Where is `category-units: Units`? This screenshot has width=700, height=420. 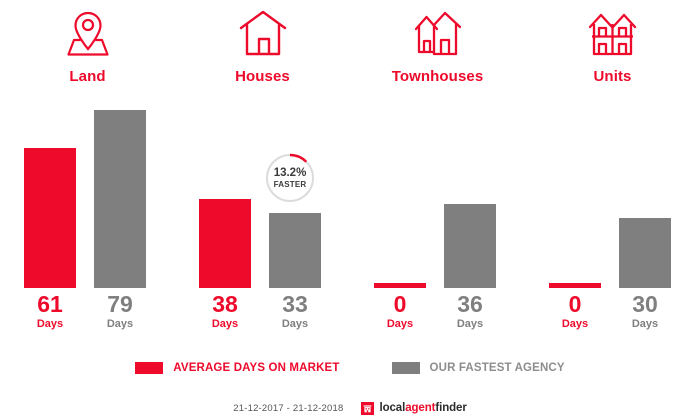
category-units: Units is located at coordinates (612, 51).